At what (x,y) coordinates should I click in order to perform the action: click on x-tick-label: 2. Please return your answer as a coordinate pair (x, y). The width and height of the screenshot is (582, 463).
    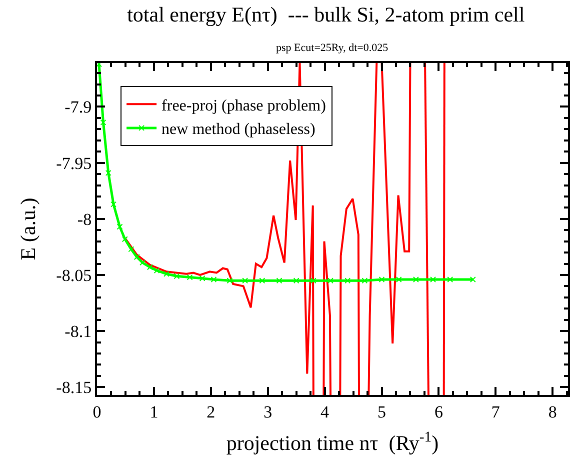
    Looking at the image, I should click on (211, 412).